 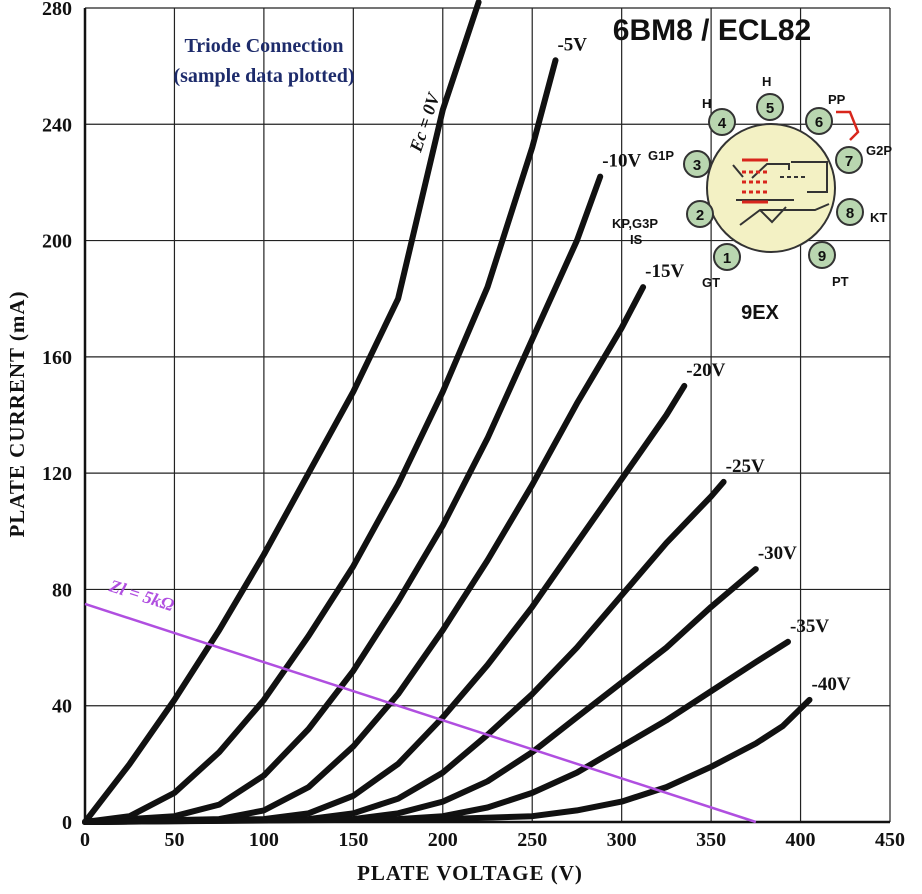 I want to click on x-tick-label: 450, so click(x=890, y=840).